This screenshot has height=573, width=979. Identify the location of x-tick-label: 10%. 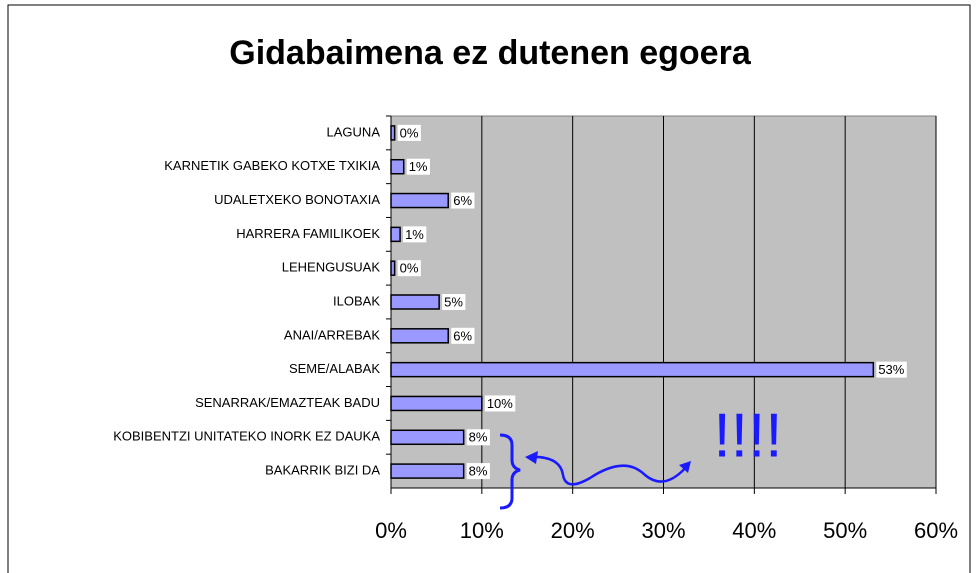
(482, 530).